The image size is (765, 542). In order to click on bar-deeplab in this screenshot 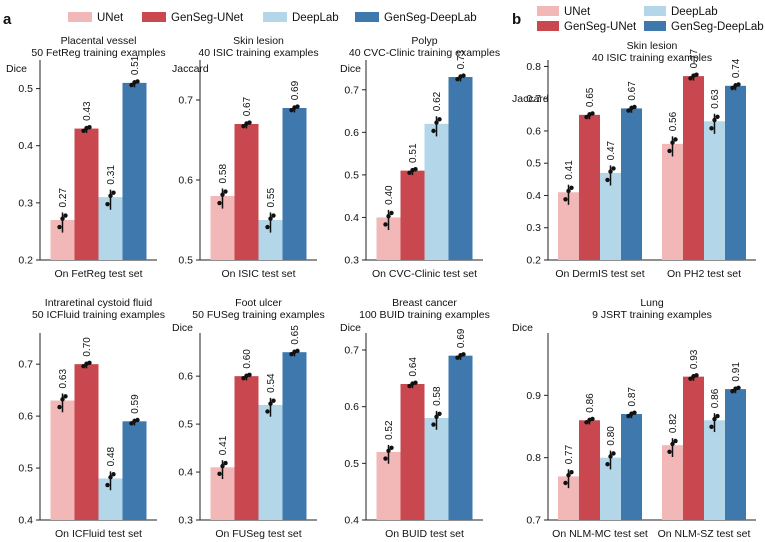, I will do `click(270, 462)`.